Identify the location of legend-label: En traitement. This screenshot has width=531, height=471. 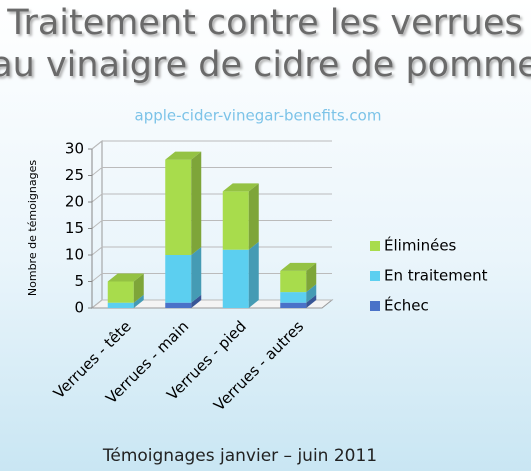
(436, 276).